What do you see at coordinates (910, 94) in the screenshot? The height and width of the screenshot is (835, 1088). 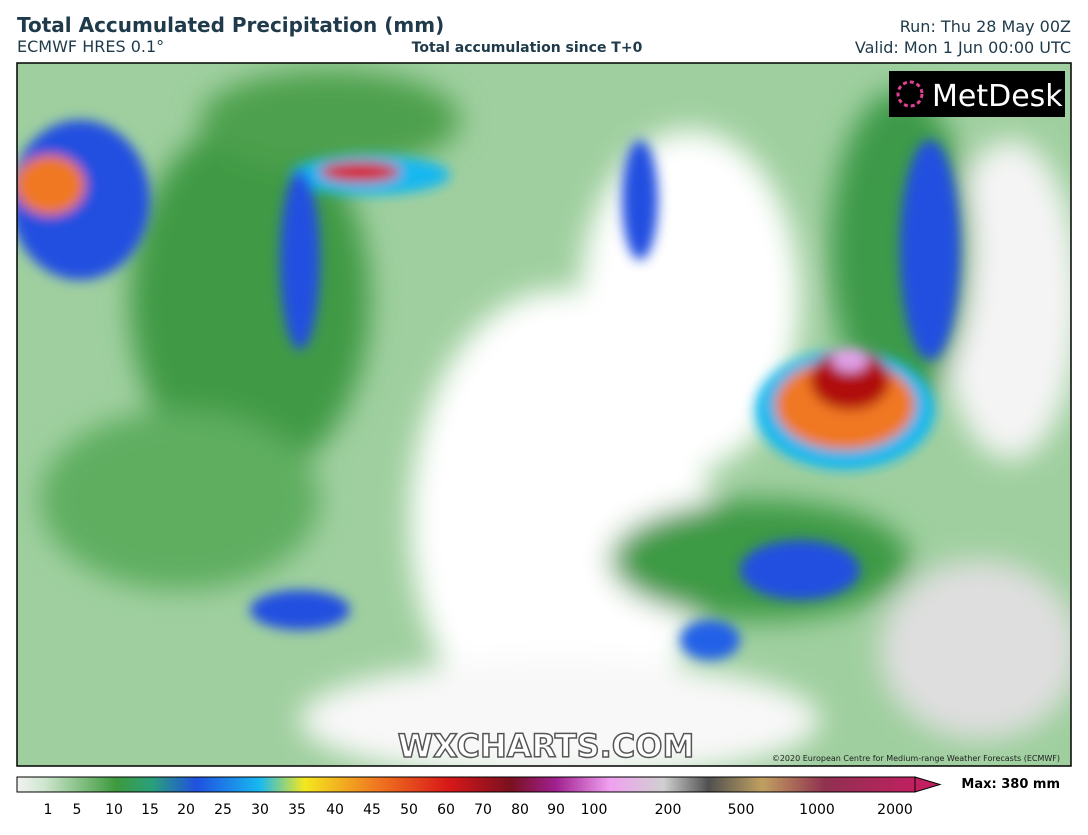 I see `logo-icon` at bounding box center [910, 94].